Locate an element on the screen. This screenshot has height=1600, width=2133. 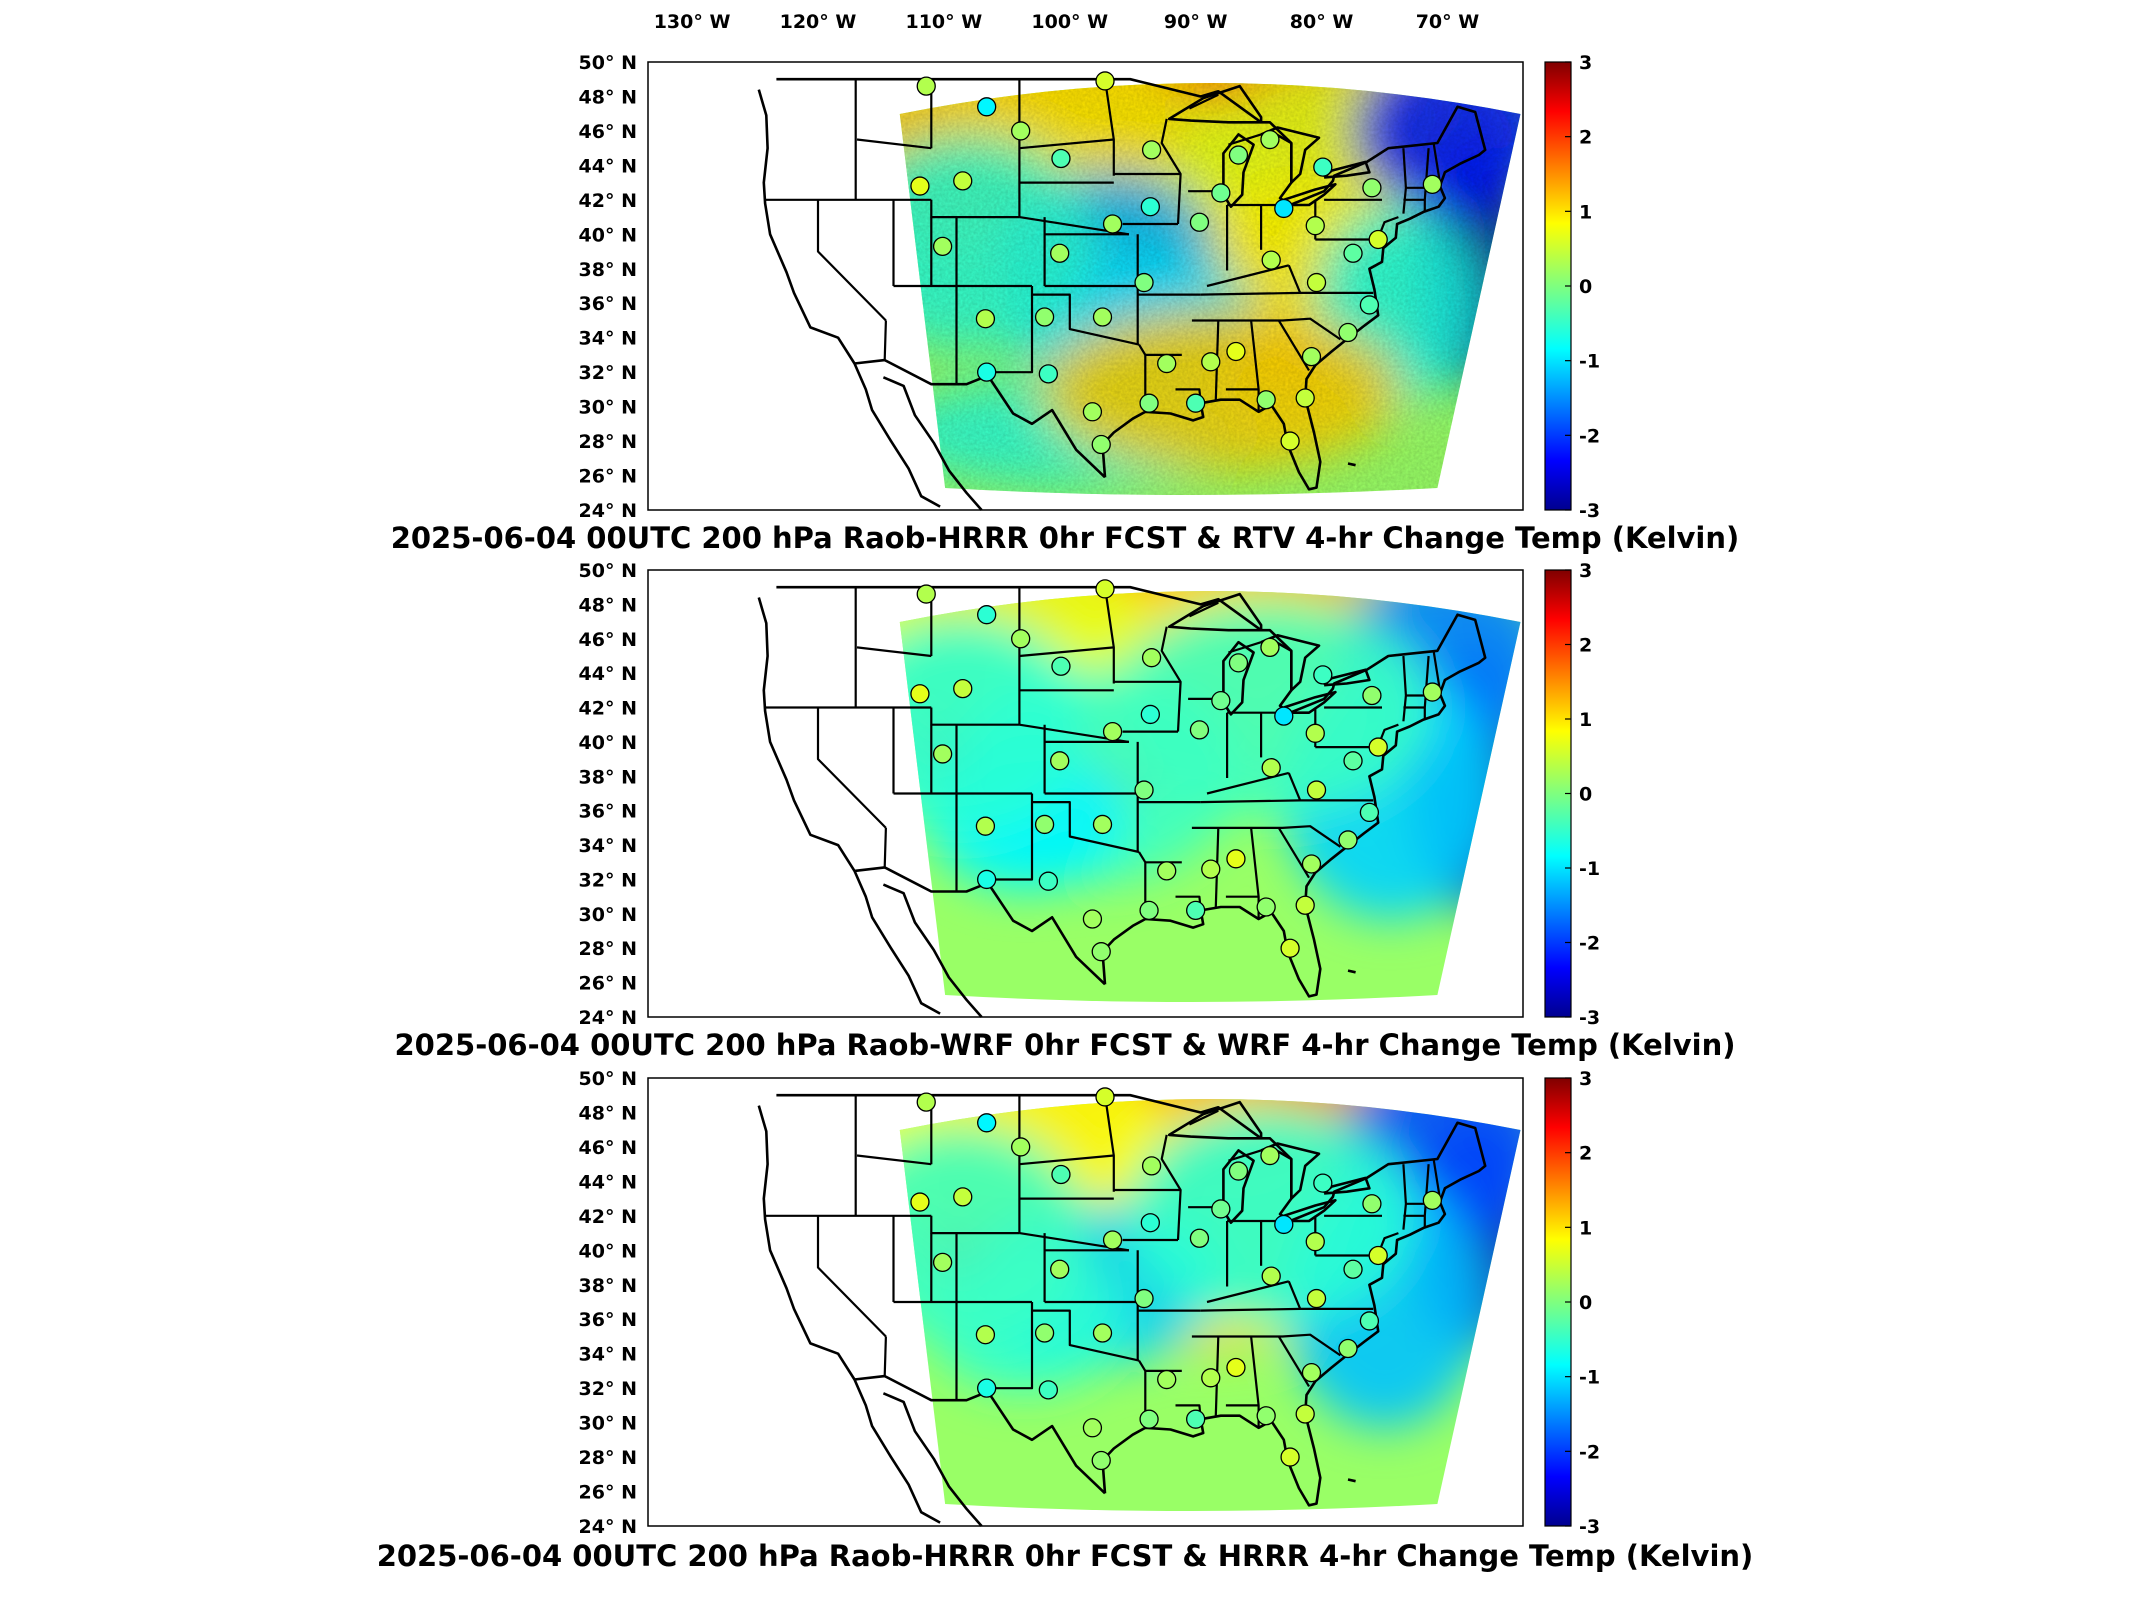
longitude-label: 90° W is located at coordinates (1196, 22).